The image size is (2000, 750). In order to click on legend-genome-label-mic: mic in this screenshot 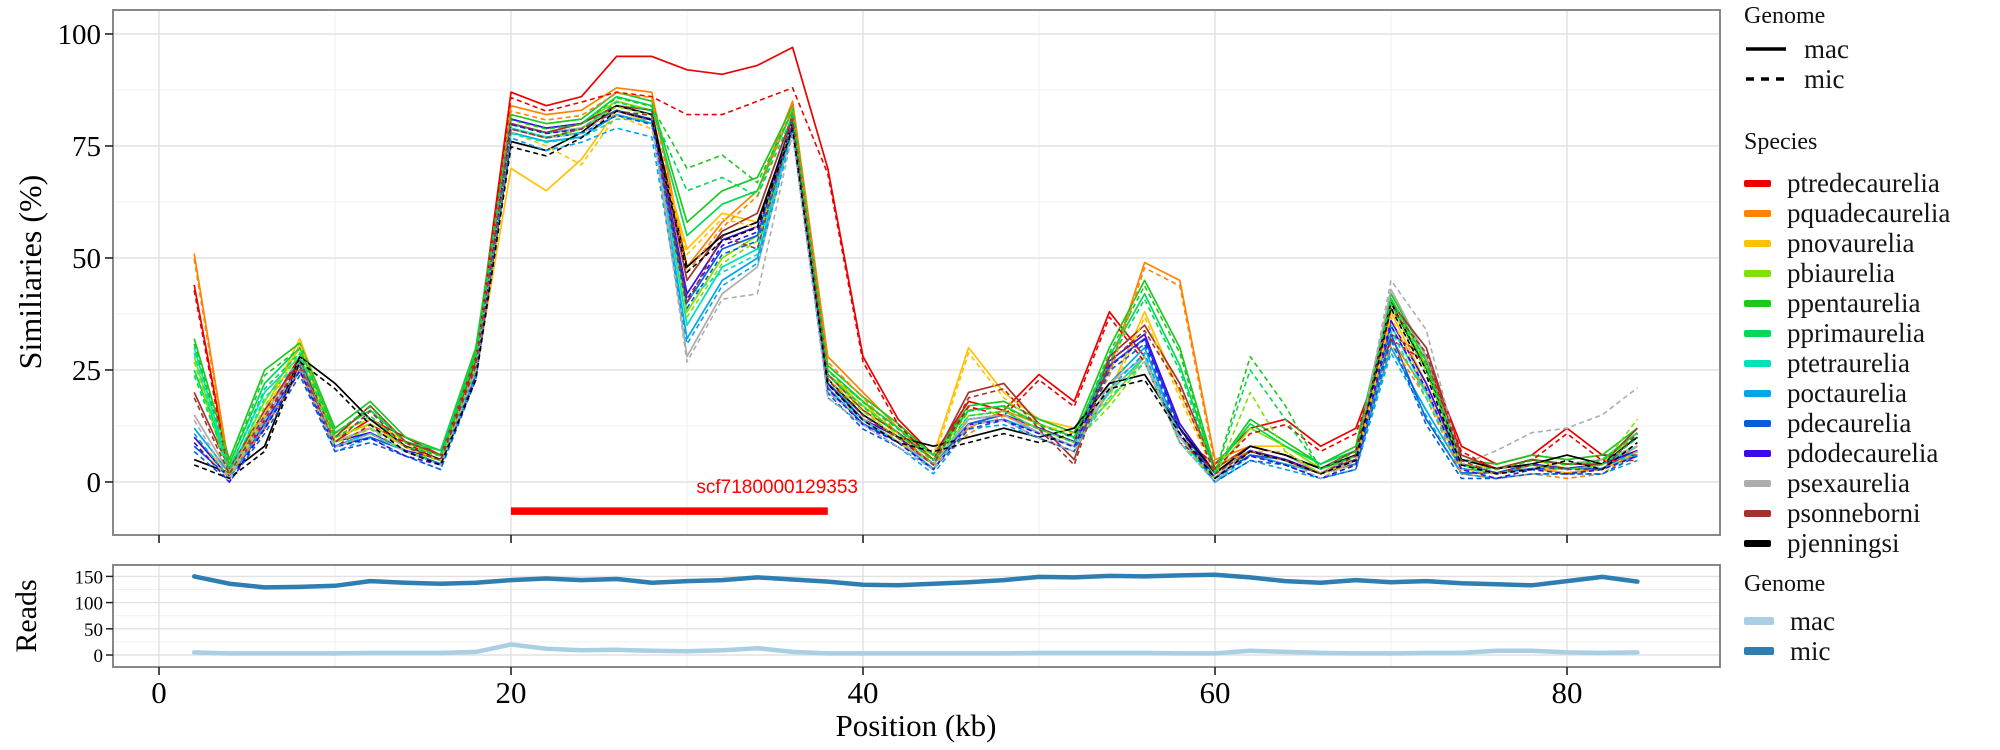, I will do `click(1824, 79)`.